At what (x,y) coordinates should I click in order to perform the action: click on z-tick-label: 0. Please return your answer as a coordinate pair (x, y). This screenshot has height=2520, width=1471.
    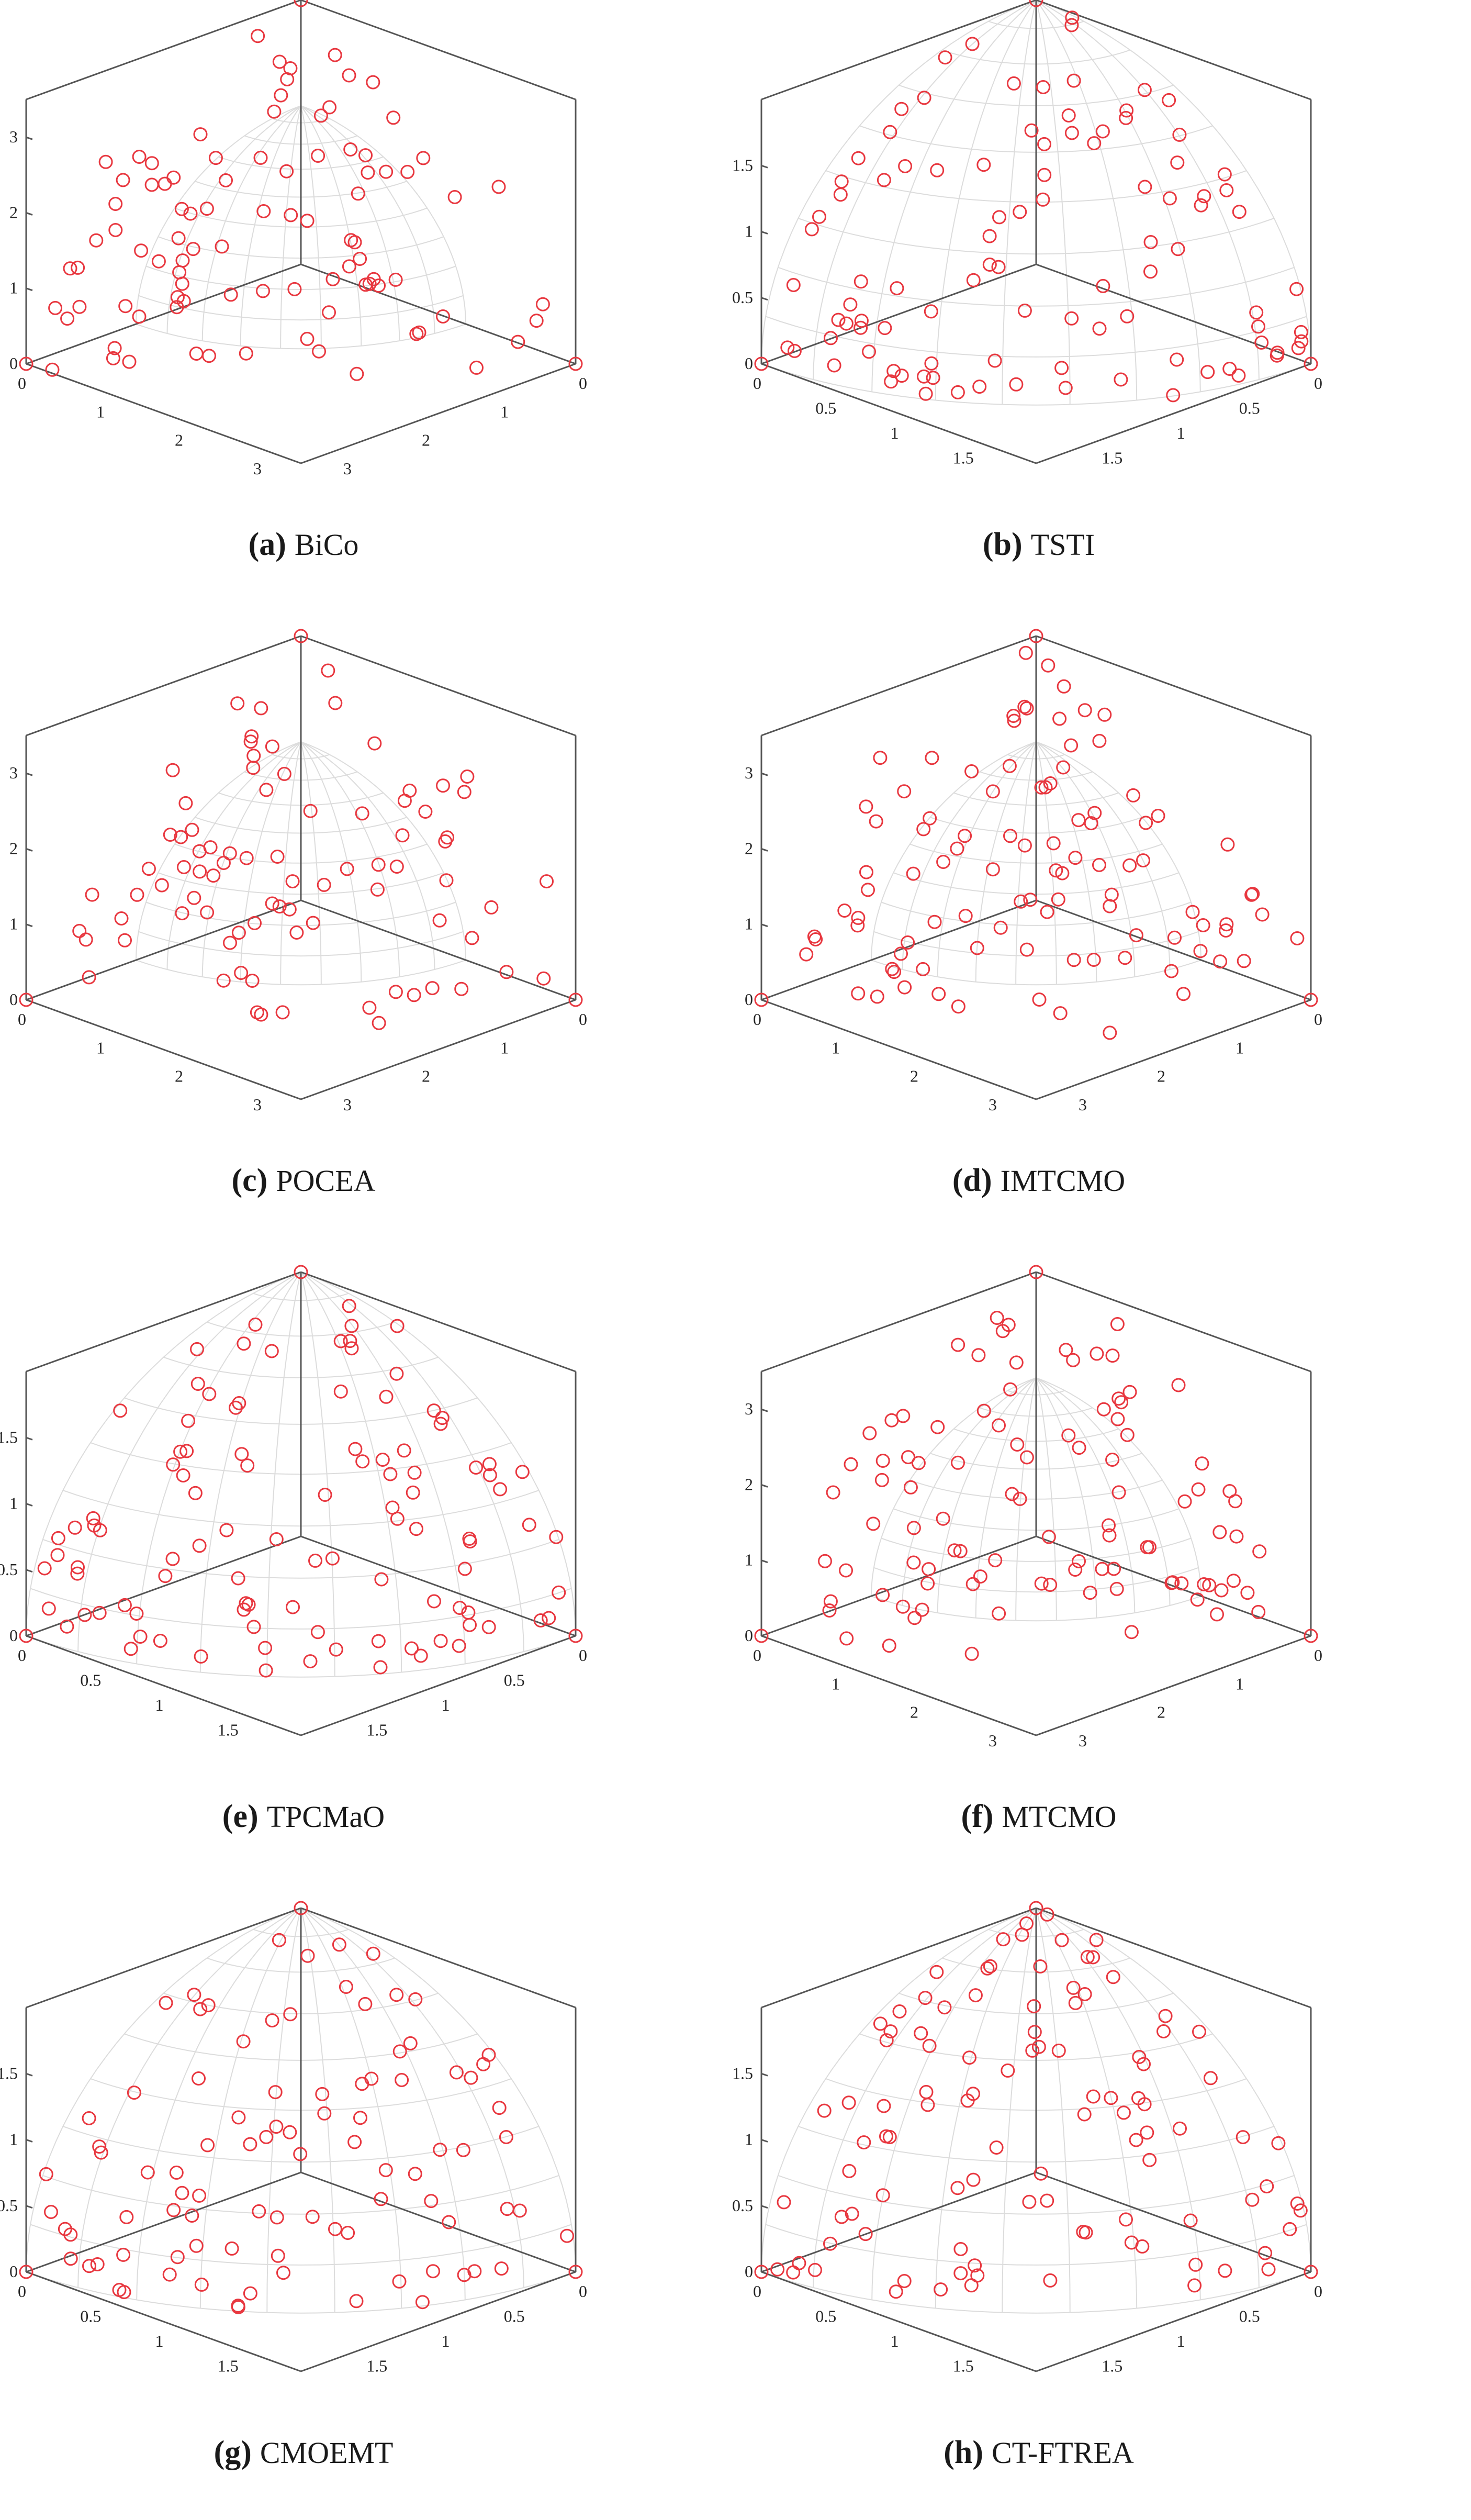
    Looking at the image, I should click on (14, 2271).